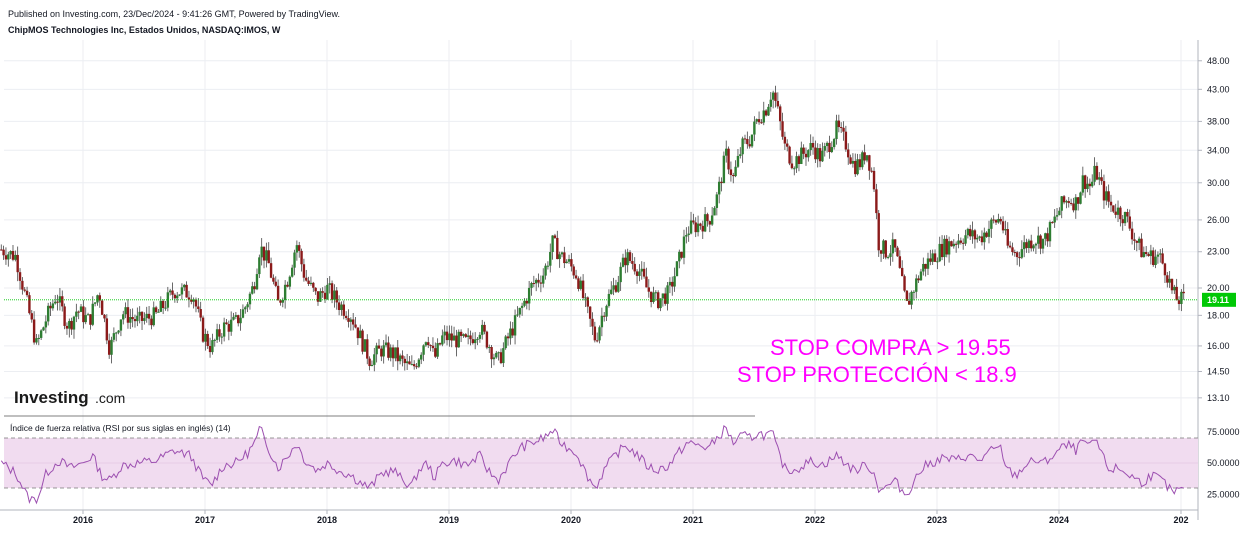  Describe the element at coordinates (592, 465) in the screenshot. I see `rsi-line` at that location.